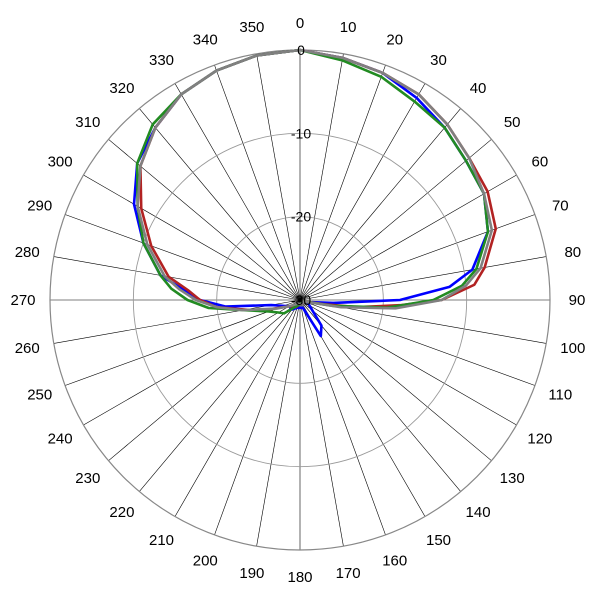 The image size is (600, 600). Describe the element at coordinates (121, 88) in the screenshot. I see `angle-tick-label: 320` at that location.